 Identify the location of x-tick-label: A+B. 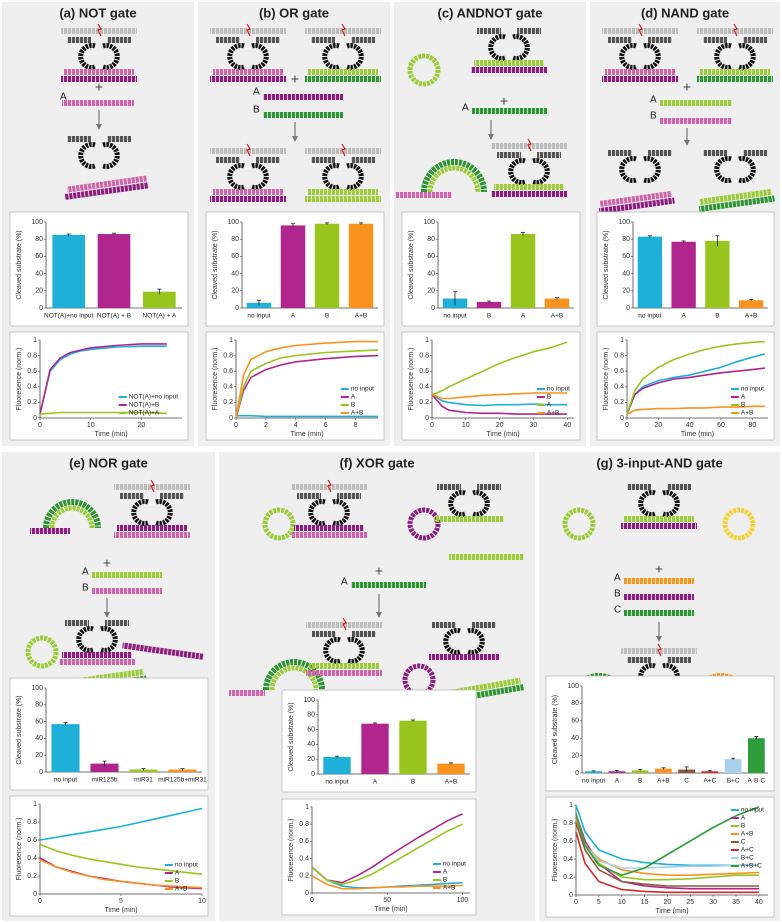
(751, 316).